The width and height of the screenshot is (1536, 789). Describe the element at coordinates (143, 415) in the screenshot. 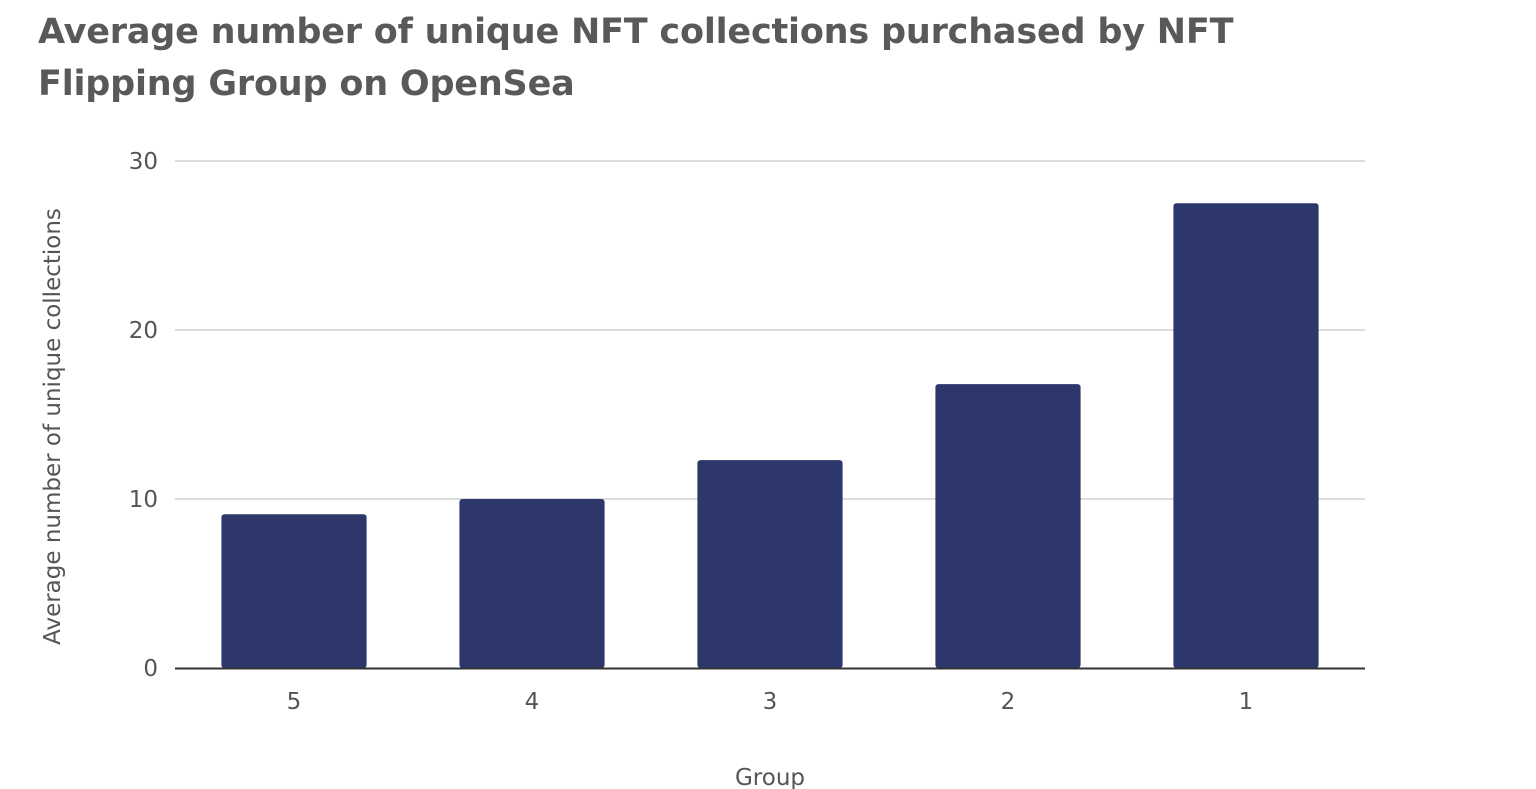

I see `y-tick-labels: 0 10 20 30` at that location.